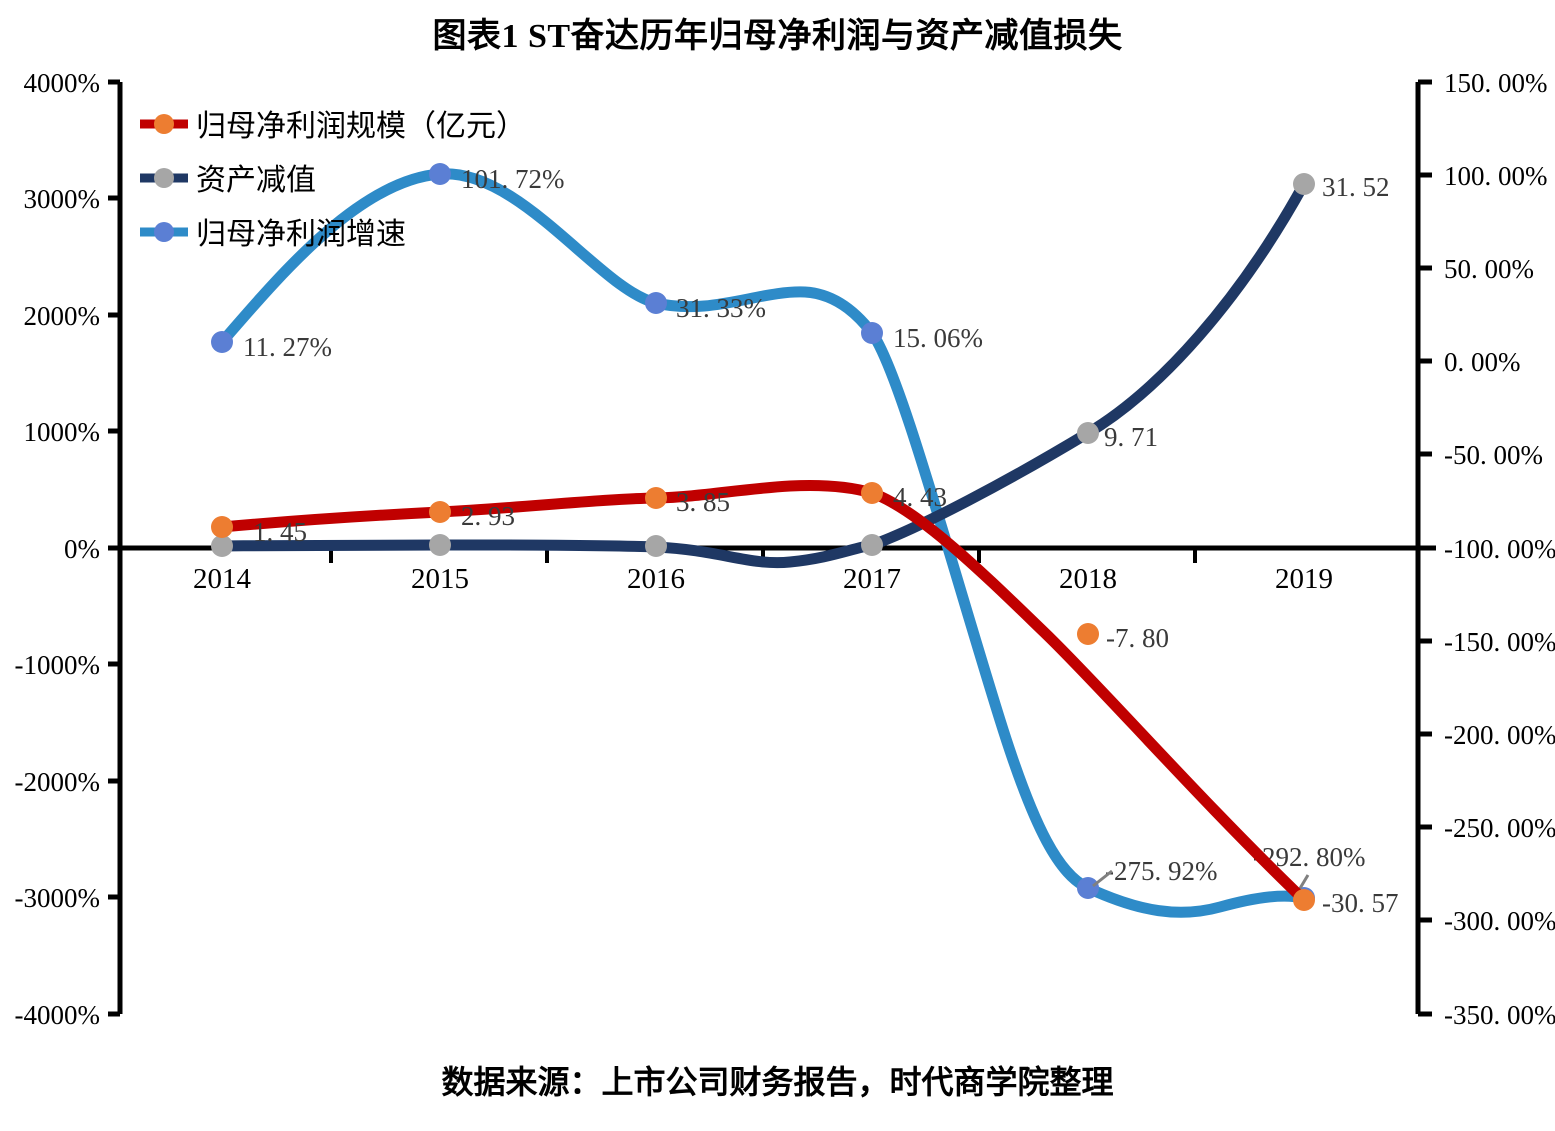 The width and height of the screenshot is (1555, 1131). I want to click on point-label-profit-2015: 2. 93, so click(488, 516).